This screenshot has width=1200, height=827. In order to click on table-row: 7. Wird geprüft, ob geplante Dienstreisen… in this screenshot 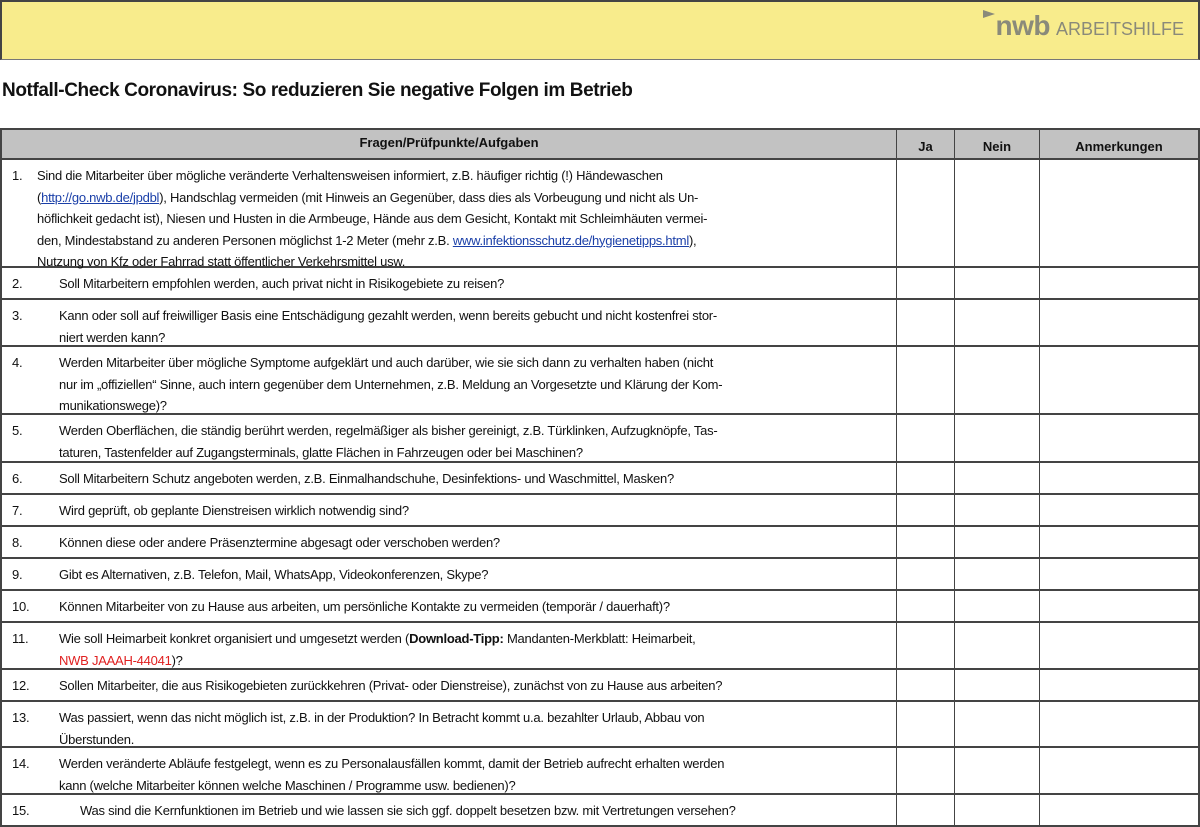, I will do `click(600, 511)`.